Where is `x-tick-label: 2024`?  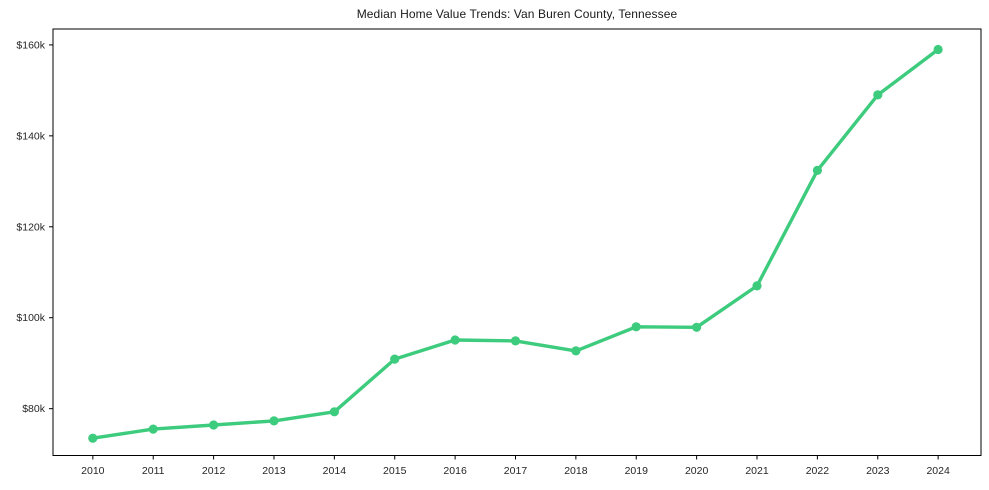 x-tick-label: 2024 is located at coordinates (938, 471).